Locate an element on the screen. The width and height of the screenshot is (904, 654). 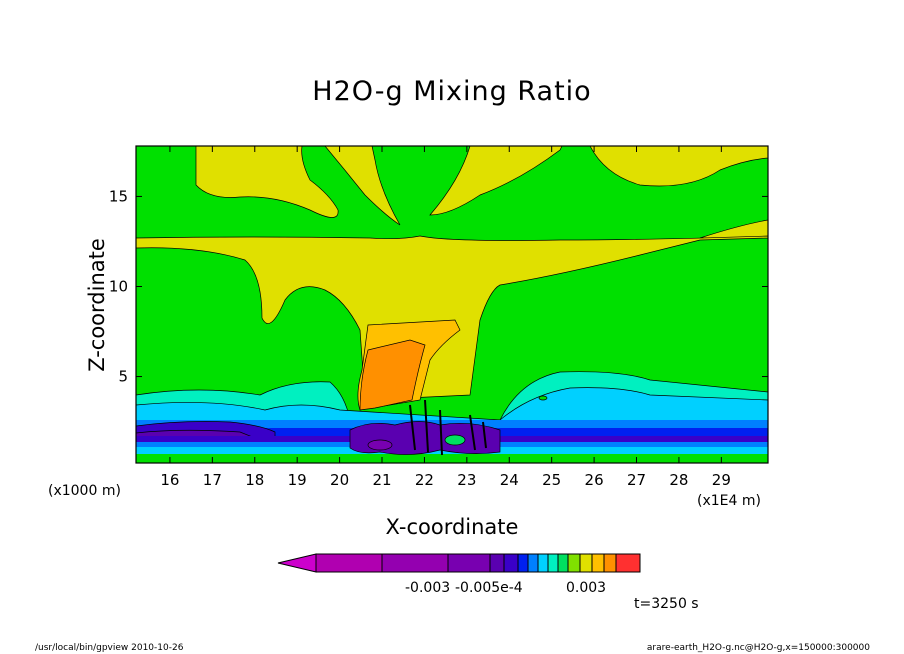
x-tick-label: 16 is located at coordinates (169, 480).